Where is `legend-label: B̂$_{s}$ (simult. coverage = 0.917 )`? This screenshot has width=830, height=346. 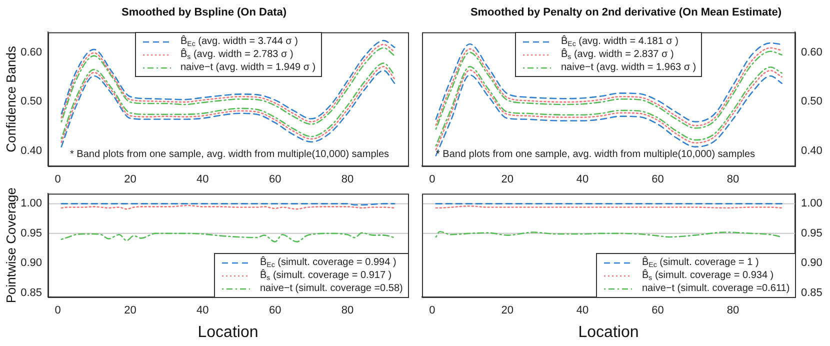 legend-label: B̂$_{s}$ (simult. coverage = 0.917 ) is located at coordinates (326, 275).